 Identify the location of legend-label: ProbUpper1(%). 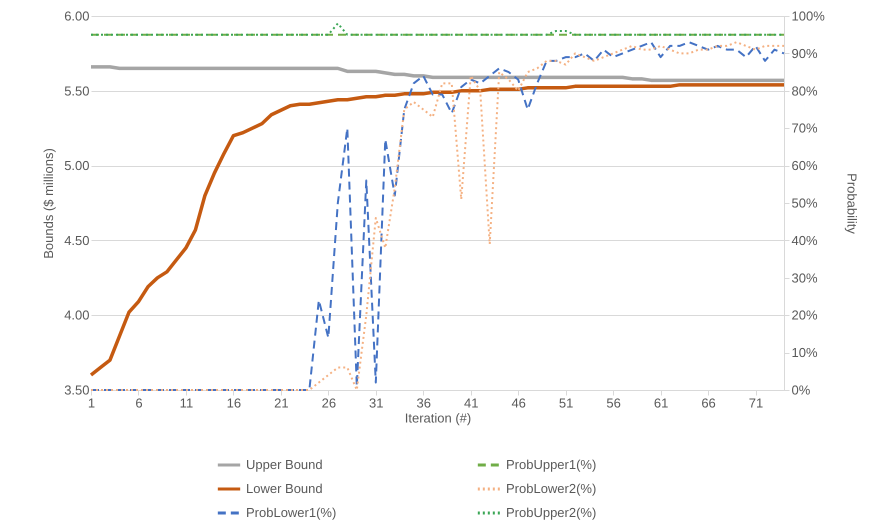
(551, 464).